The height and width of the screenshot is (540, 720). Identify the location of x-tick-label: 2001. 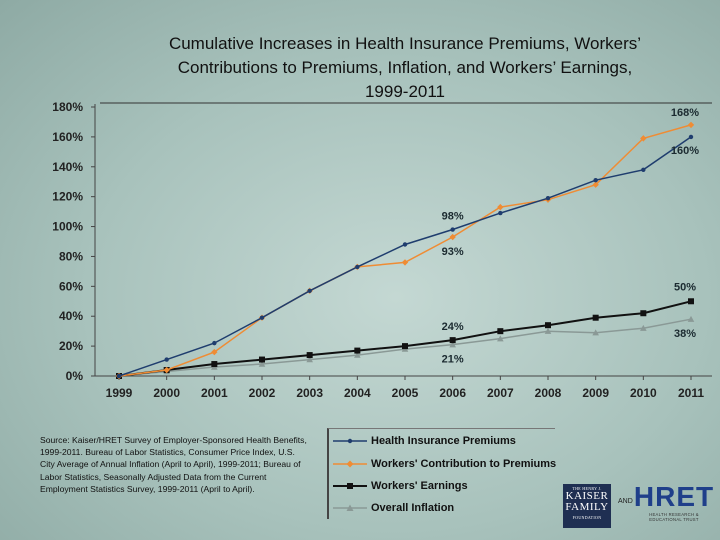
(214, 393).